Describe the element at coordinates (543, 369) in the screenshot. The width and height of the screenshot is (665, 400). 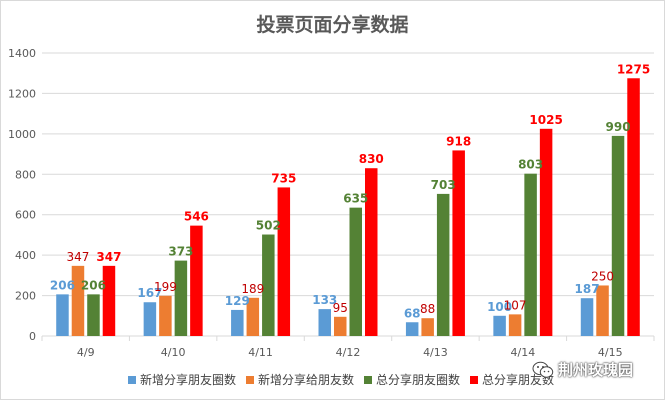
I see `wechat-icon` at that location.